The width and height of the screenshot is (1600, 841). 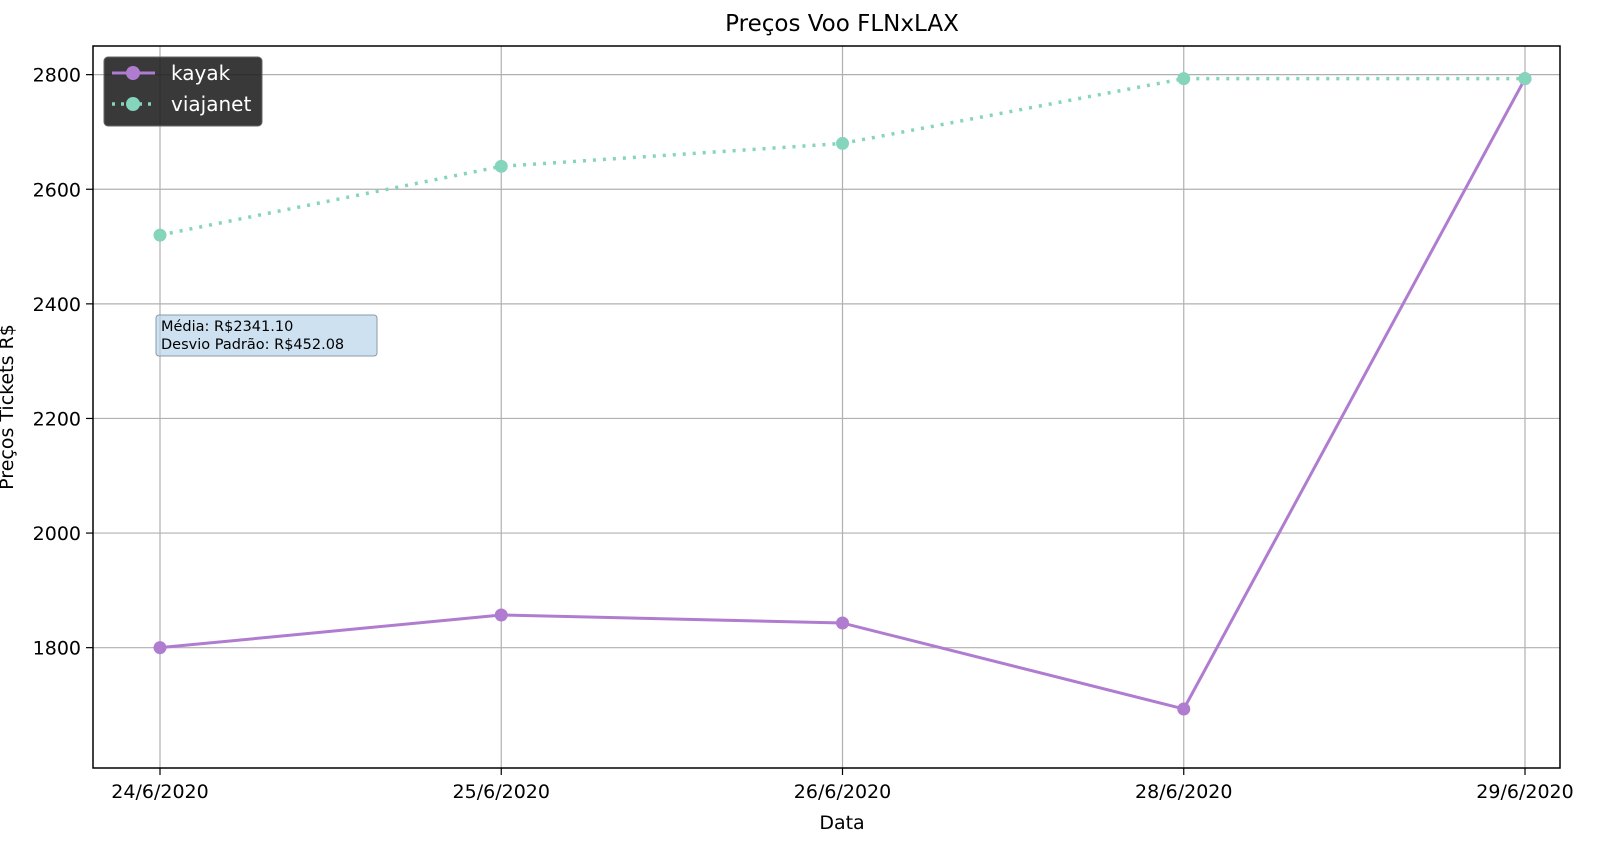 What do you see at coordinates (211, 104) in the screenshot?
I see `legend-label-viajanet: viajanet` at bounding box center [211, 104].